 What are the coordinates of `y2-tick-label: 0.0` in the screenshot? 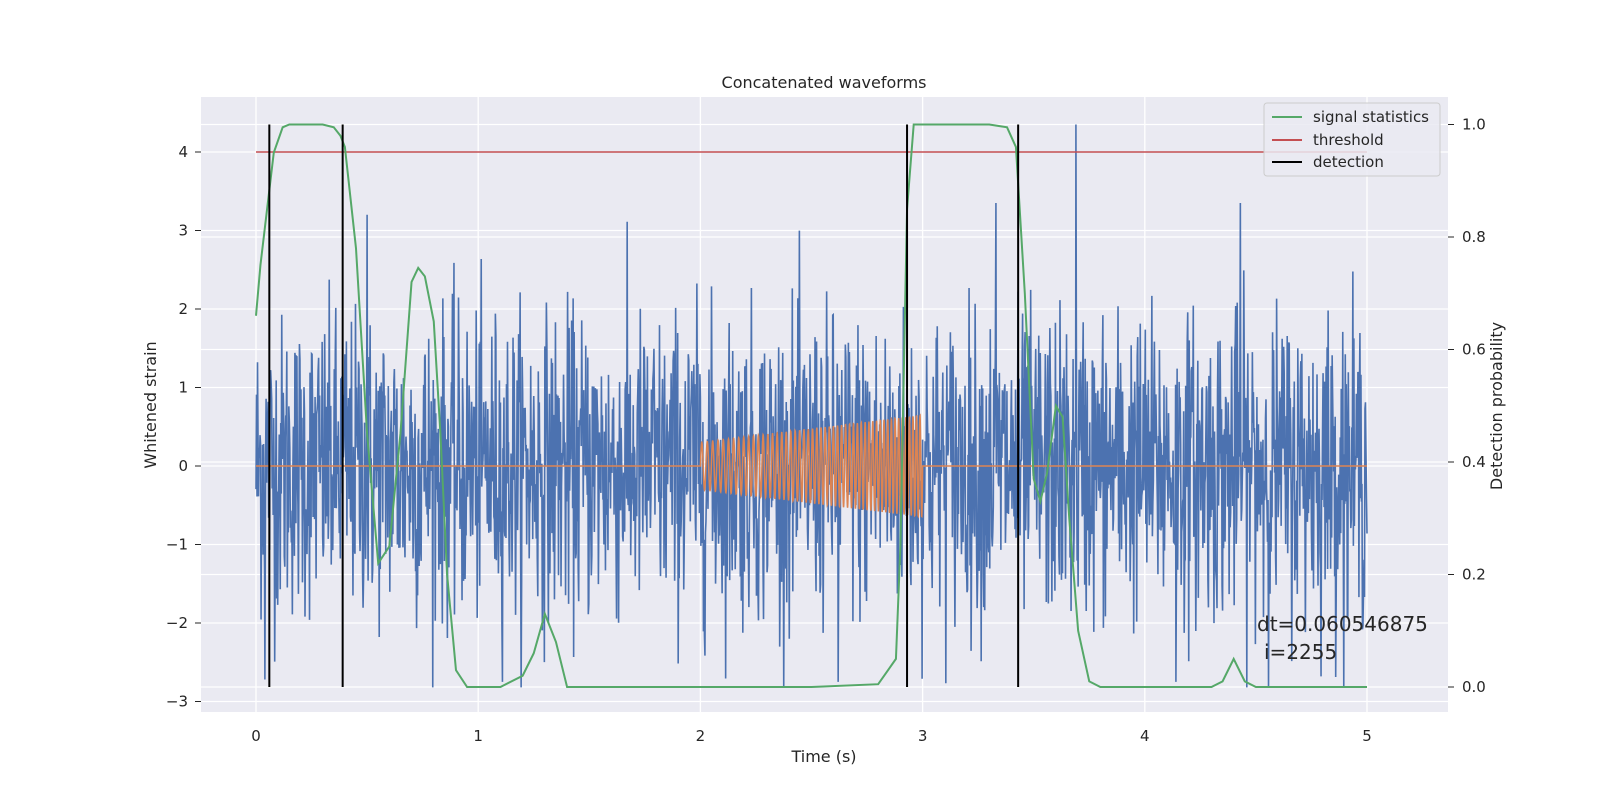 It's located at (1474, 687).